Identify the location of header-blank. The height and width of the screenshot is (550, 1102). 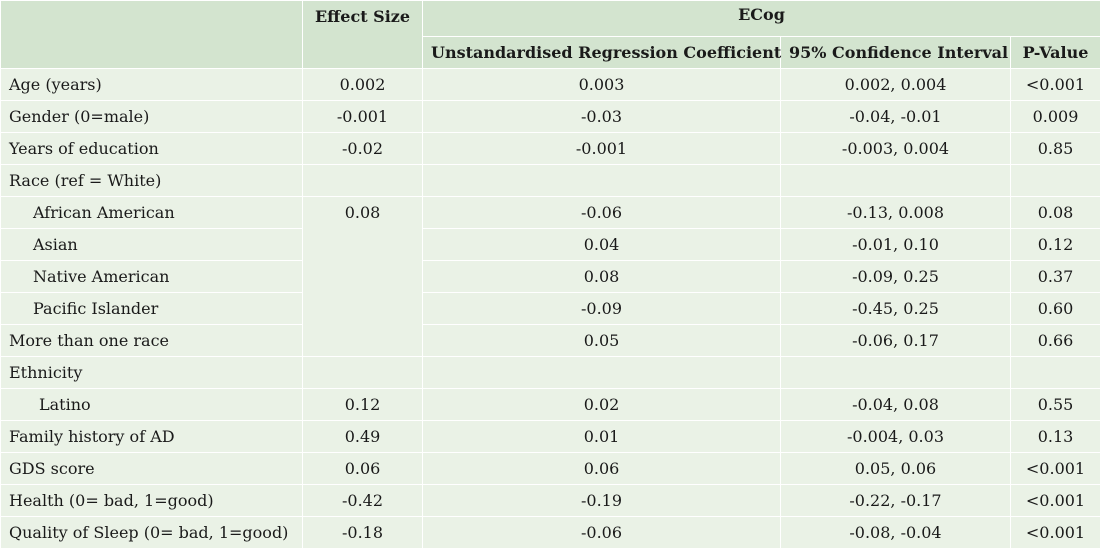
(151, 34).